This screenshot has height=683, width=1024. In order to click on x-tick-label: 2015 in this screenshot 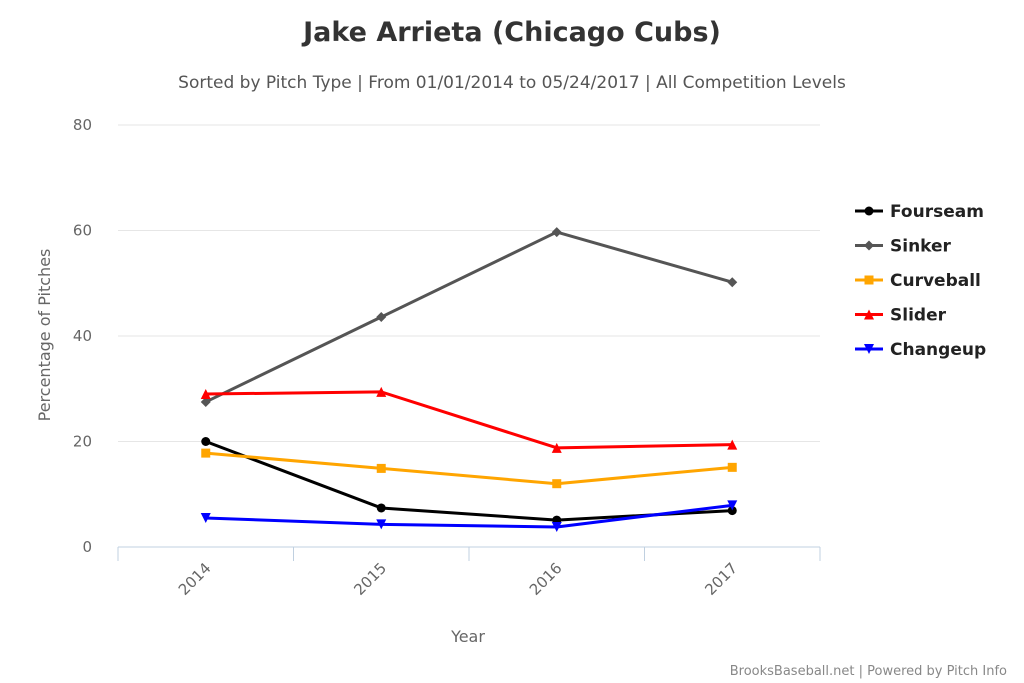, I will do `click(370, 579)`.